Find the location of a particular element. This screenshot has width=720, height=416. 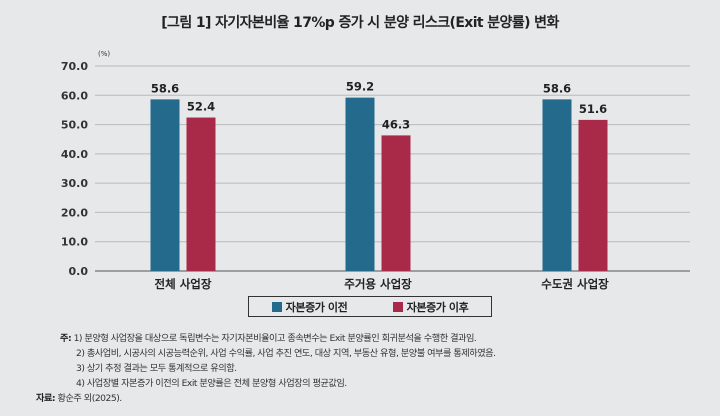

legend-swatch-after is located at coordinates (397, 306).